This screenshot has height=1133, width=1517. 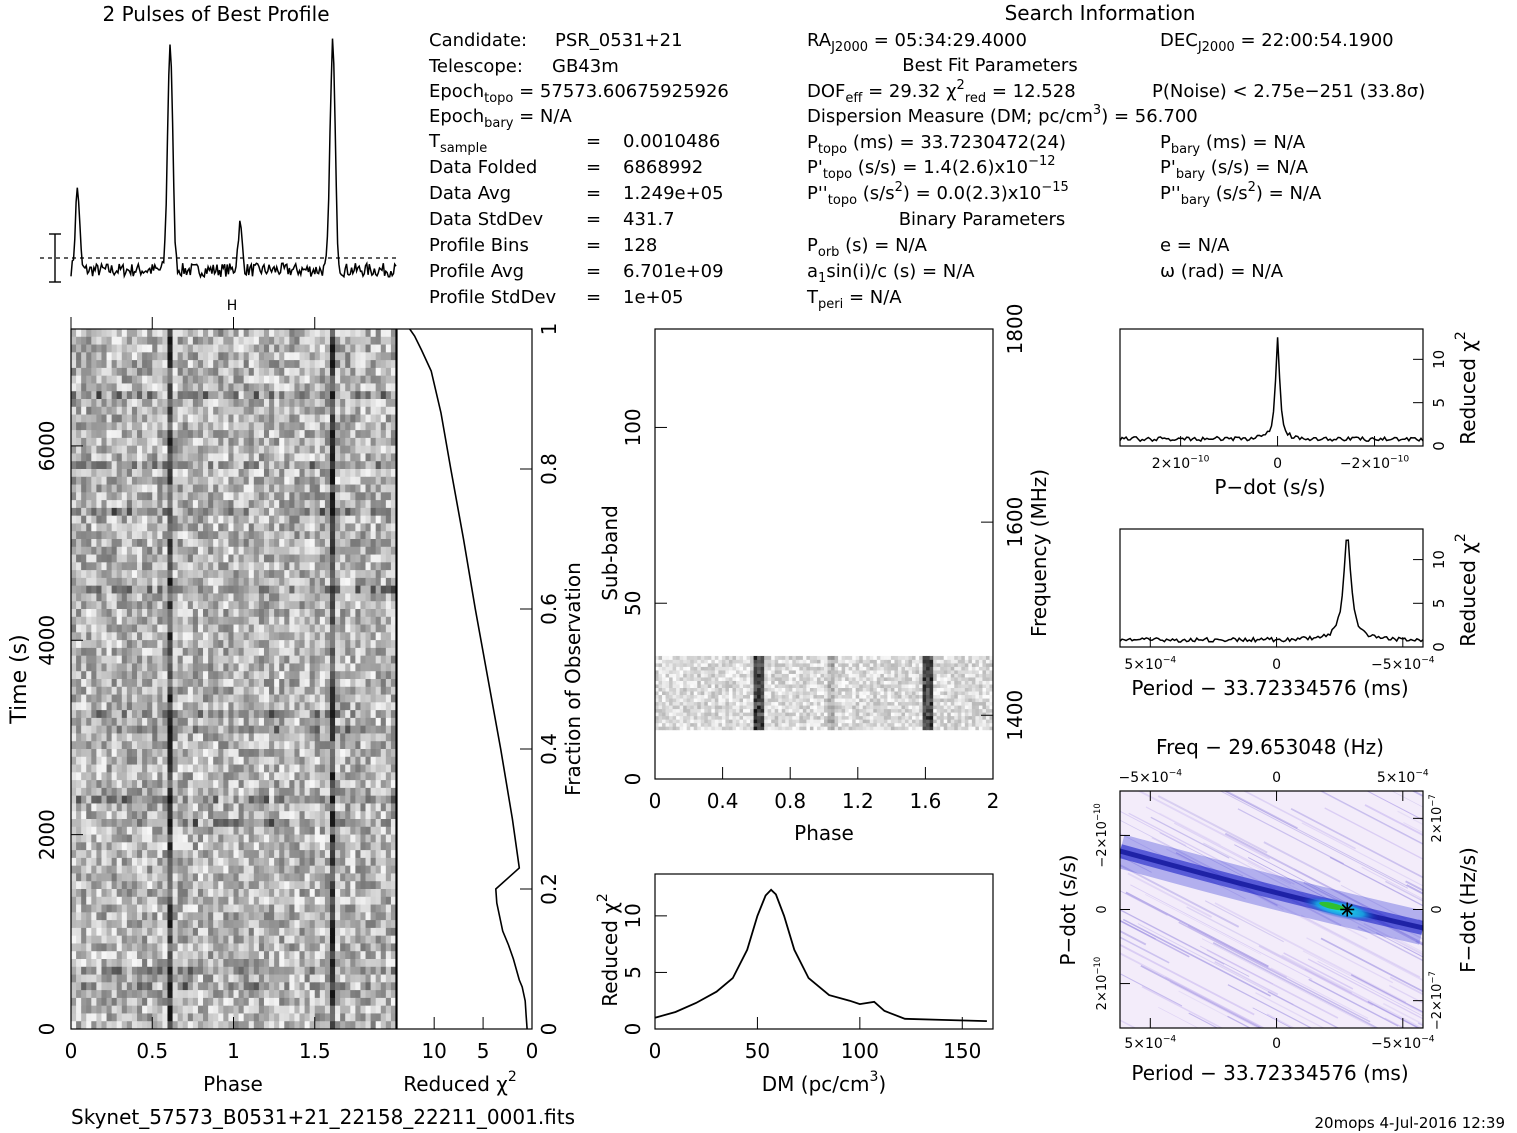 What do you see at coordinates (891, 273) in the screenshot?
I see `a1sini-row: a1sin(i)/c (s) = N/A` at bounding box center [891, 273].